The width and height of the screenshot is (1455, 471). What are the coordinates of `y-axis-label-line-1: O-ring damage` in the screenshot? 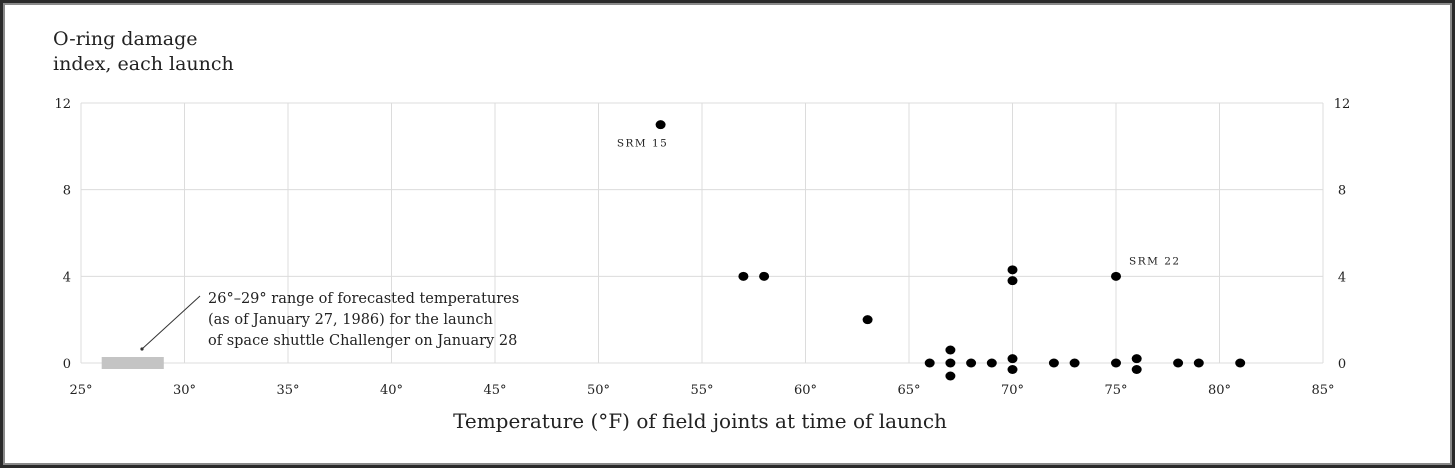 It's located at (125, 39).